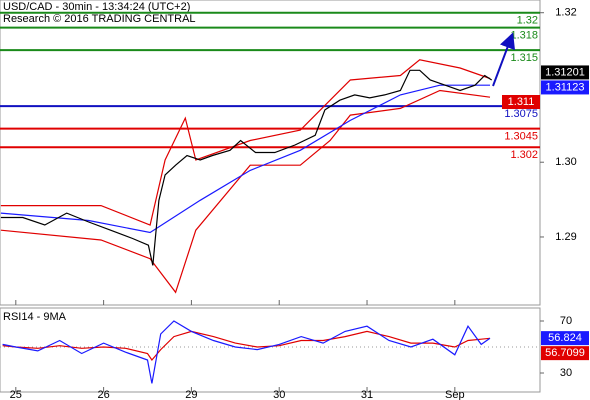 The width and height of the screenshot is (590, 400). I want to click on forecast-arrow, so click(503, 59).